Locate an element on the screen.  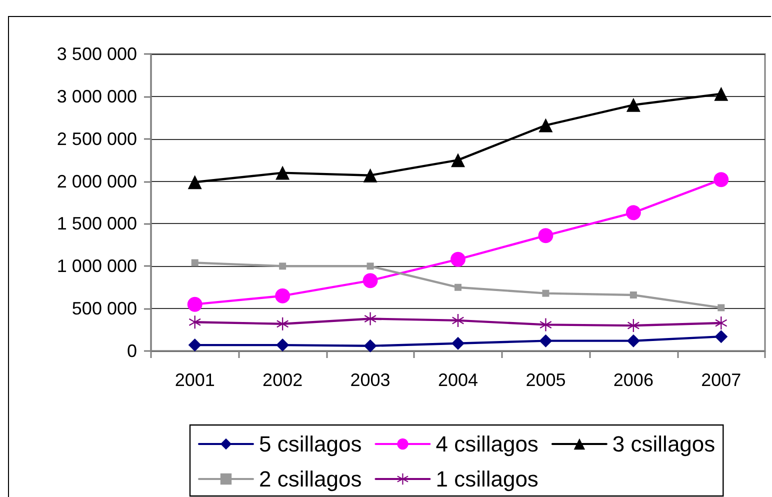
x-tick-label: 2002 is located at coordinates (282, 380).